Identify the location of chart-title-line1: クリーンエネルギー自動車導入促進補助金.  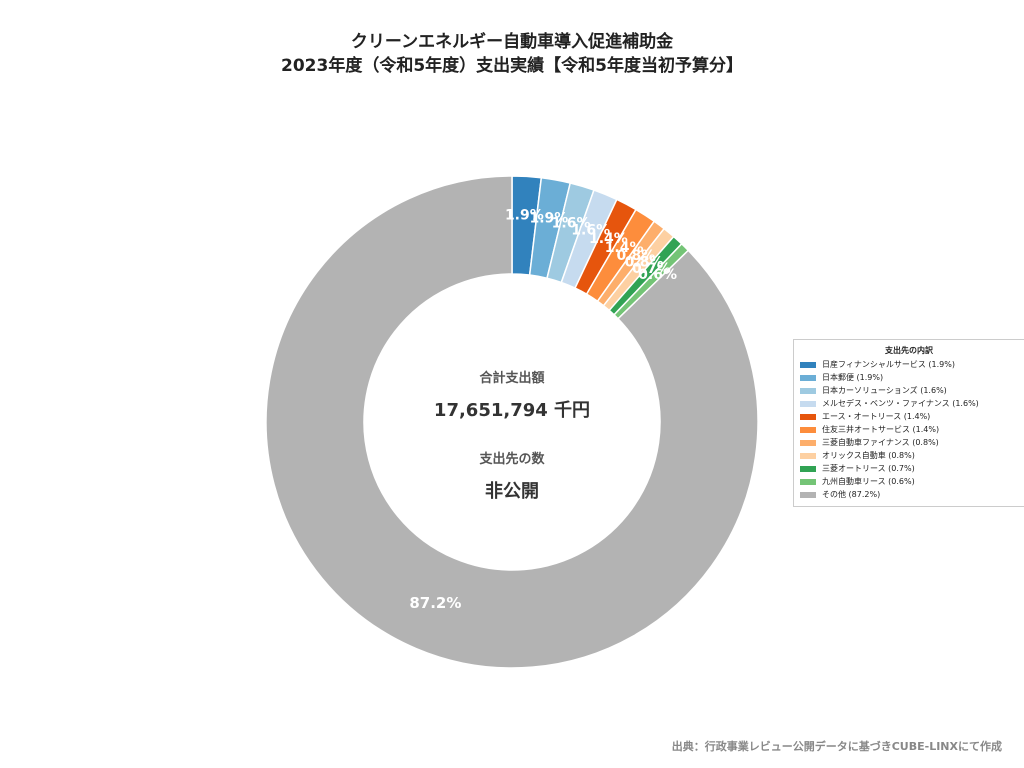
(512, 42).